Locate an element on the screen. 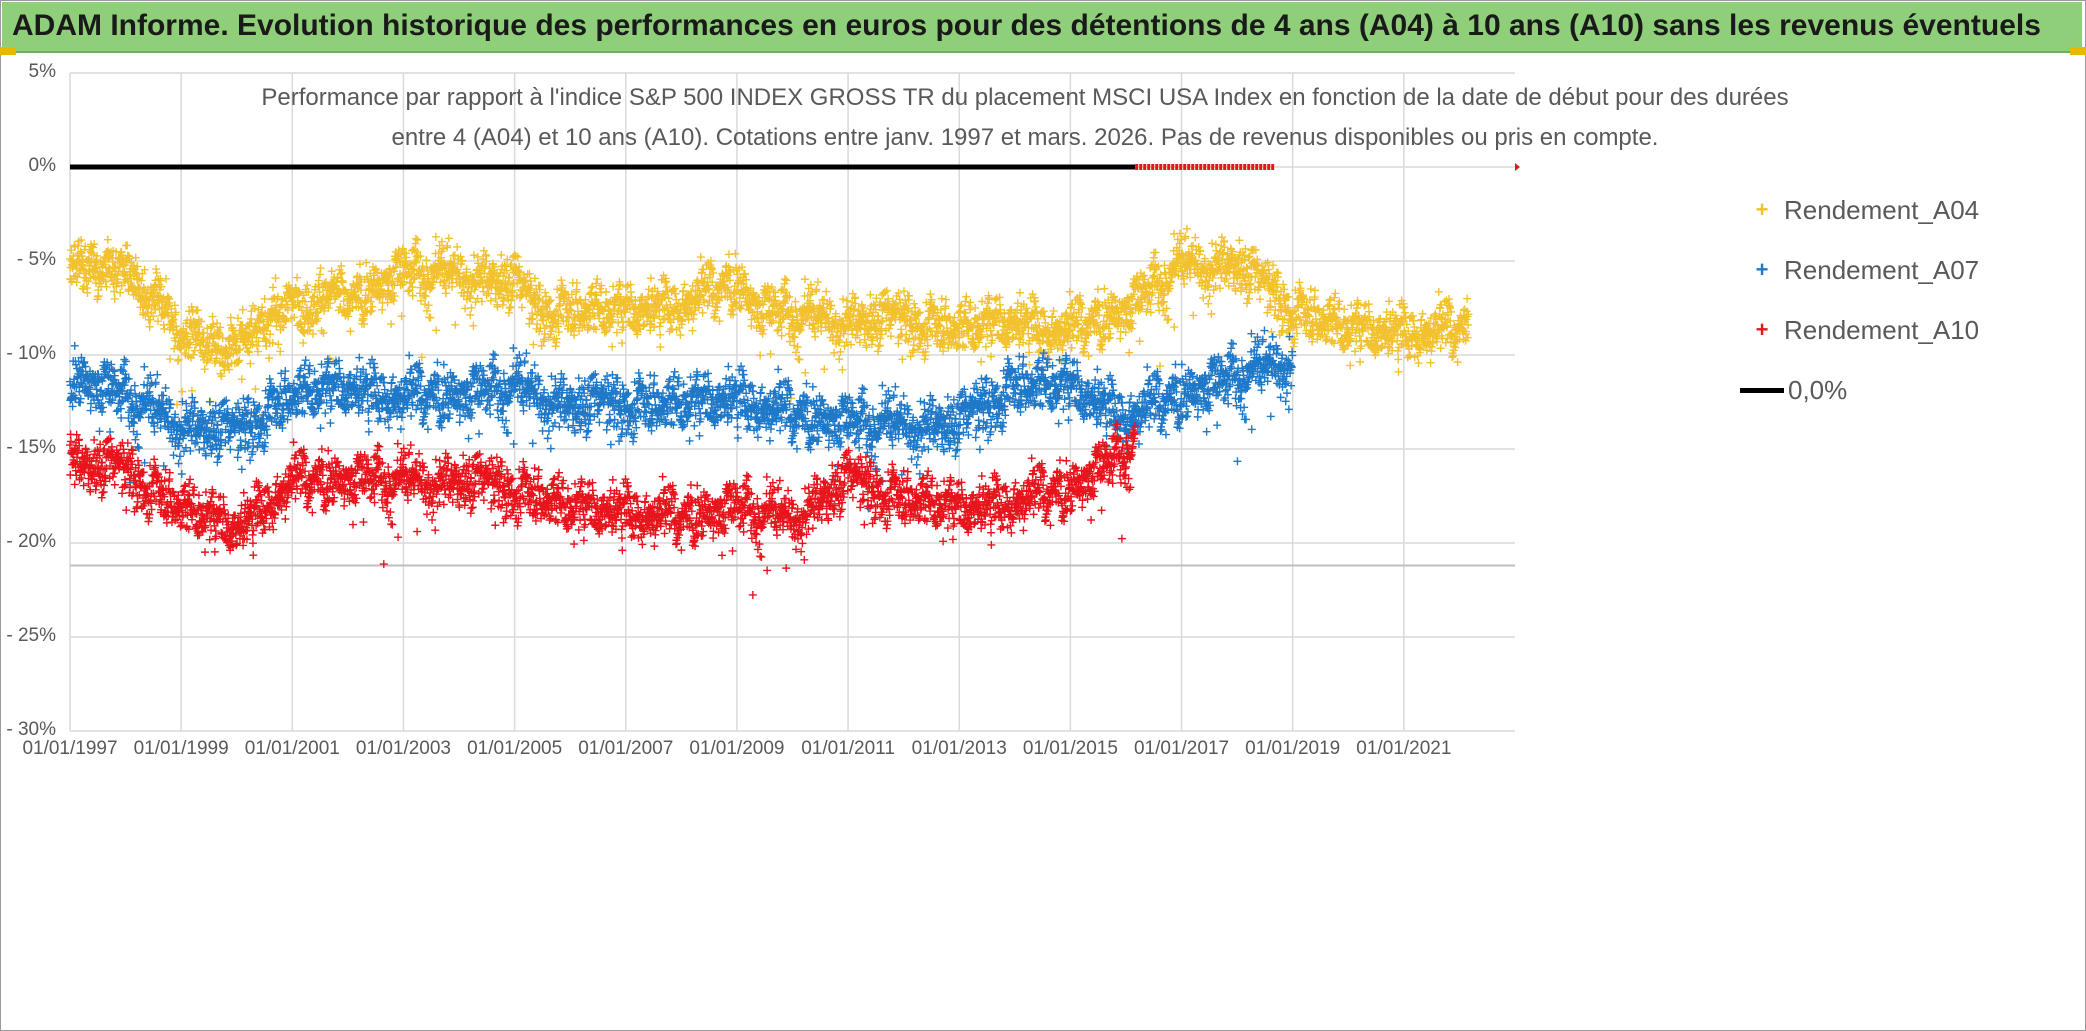  series-rendement-a04 is located at coordinates (769, 326).